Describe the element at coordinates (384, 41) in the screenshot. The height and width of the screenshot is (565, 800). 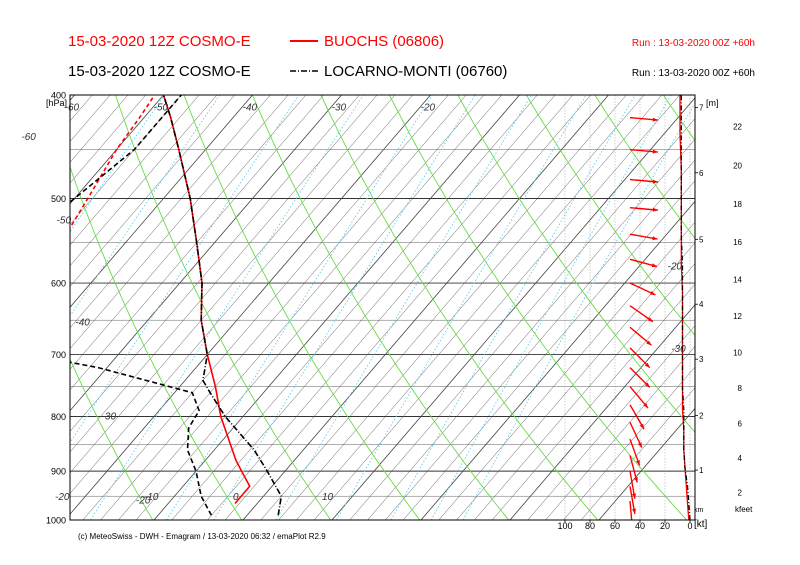
I see `legend-series-1-name: BUOCHS (06806)` at that location.